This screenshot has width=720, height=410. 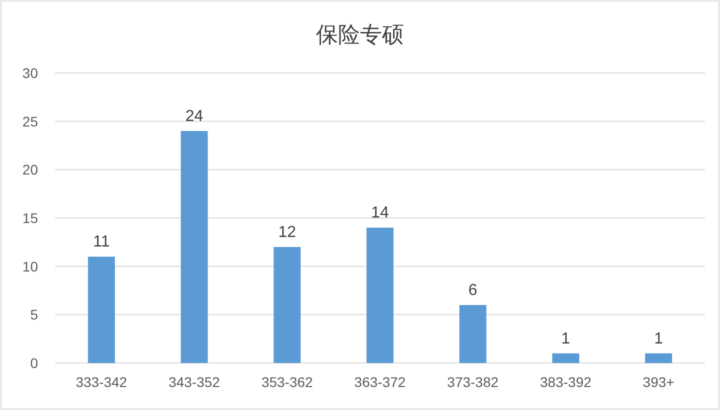 I want to click on data-label: 24, so click(x=194, y=116).